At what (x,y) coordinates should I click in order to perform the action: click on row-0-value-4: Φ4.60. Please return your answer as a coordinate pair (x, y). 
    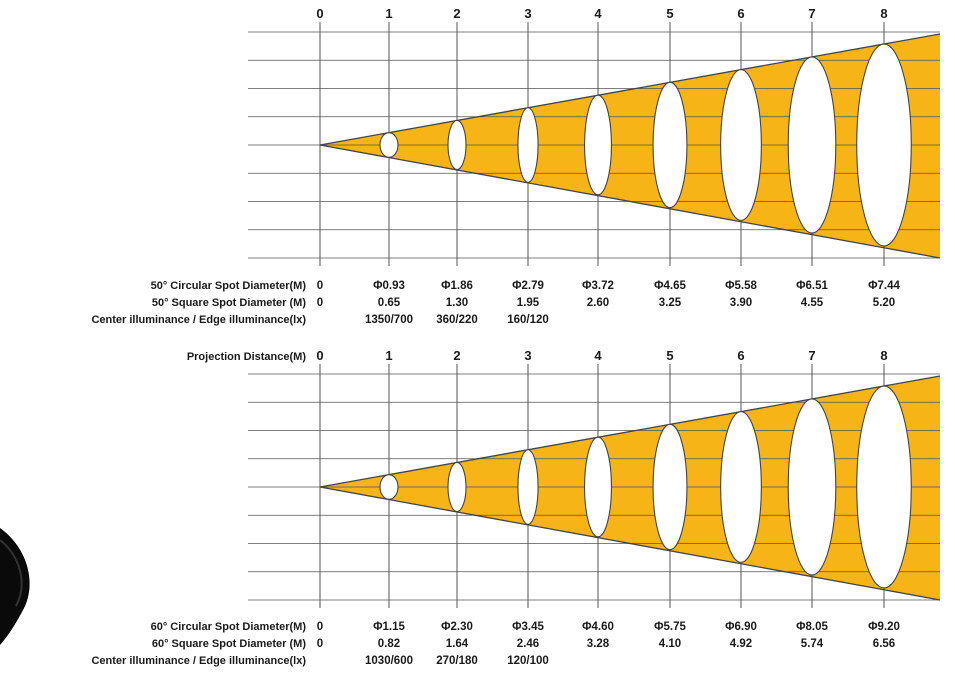
    Looking at the image, I should click on (598, 627).